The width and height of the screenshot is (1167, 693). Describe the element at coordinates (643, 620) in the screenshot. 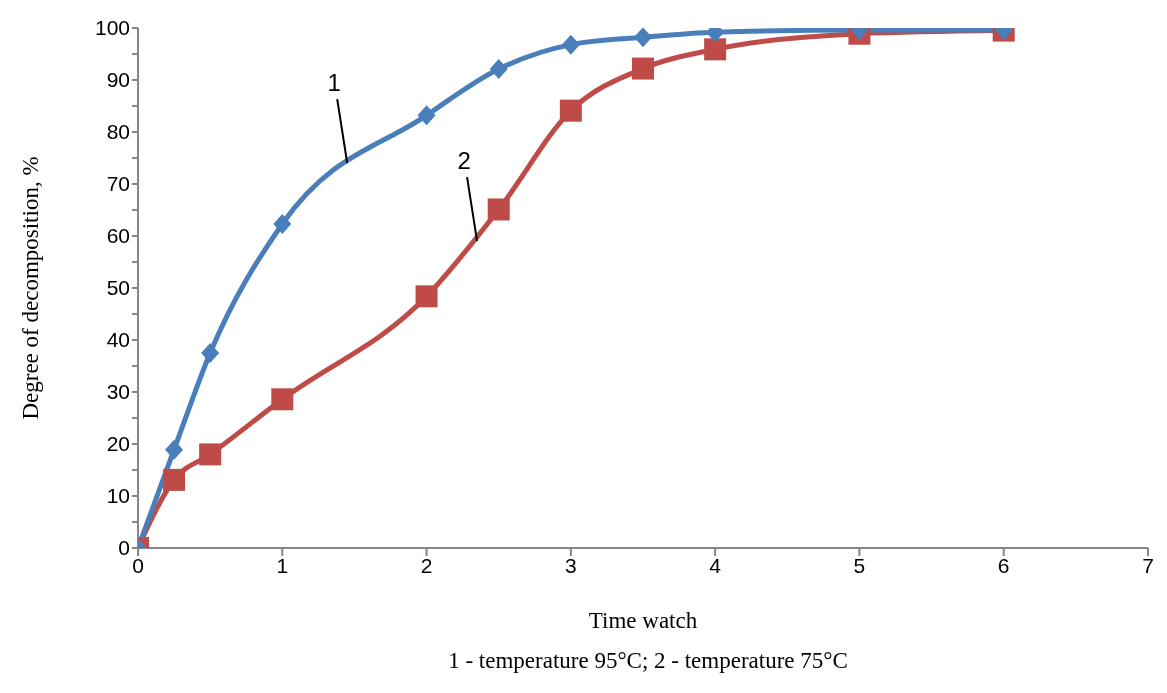

I see `x-axis-title: Time watch` at that location.